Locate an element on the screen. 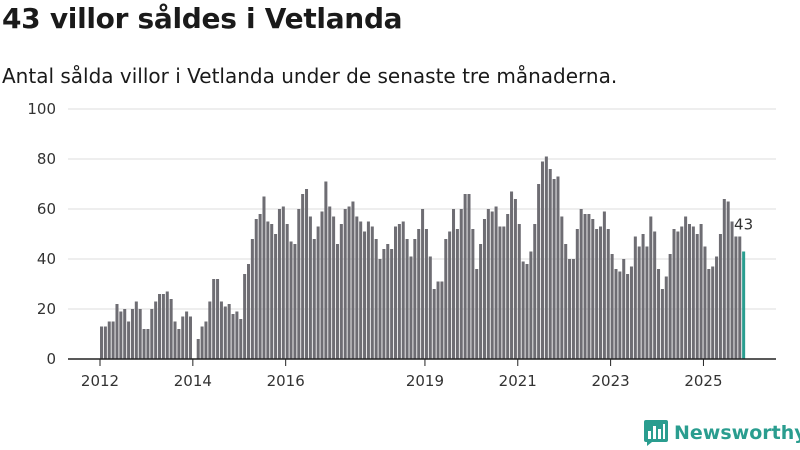 The width and height of the screenshot is (800, 450). y-tick-label: 40 is located at coordinates (46, 259).